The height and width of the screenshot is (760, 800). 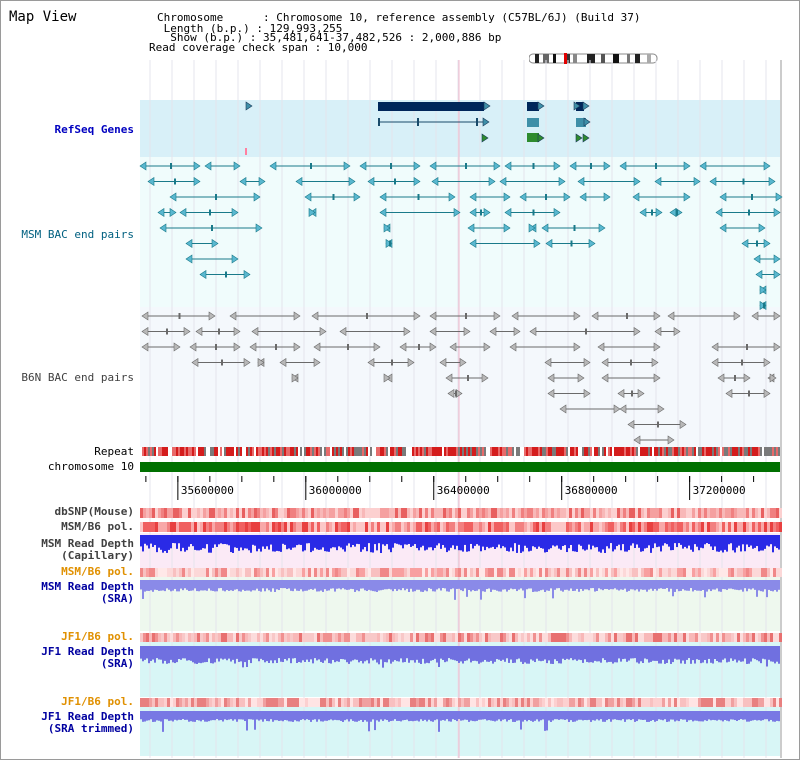 What do you see at coordinates (258, 47) in the screenshot?
I see `info-coverage-span: Read coverage check span : 10,000` at bounding box center [258, 47].